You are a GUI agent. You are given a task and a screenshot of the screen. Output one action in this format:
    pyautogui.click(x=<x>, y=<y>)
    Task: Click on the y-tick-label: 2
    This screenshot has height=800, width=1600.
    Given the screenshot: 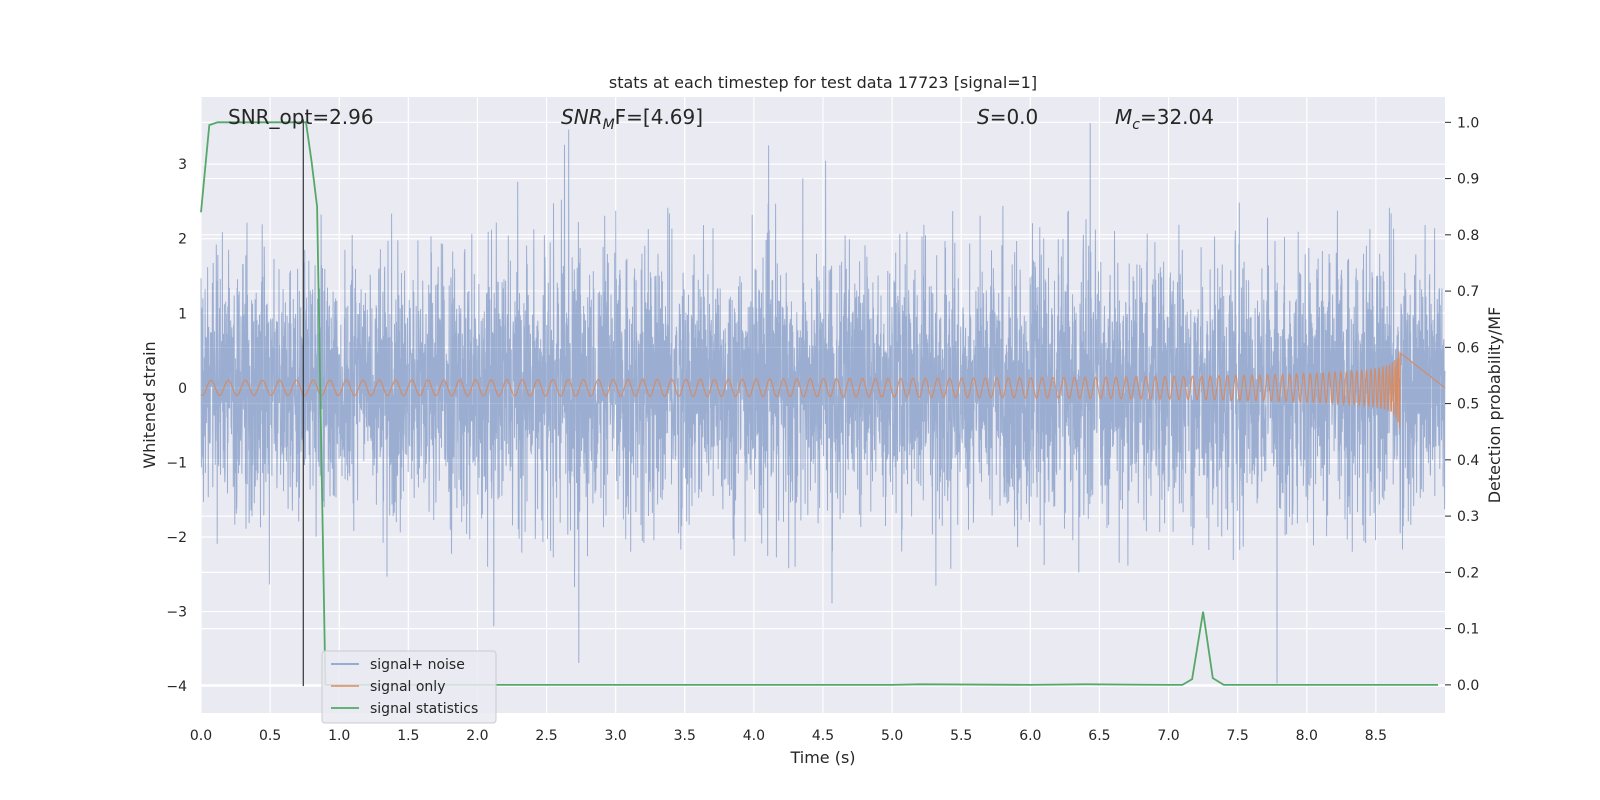 What is the action you would take?
    pyautogui.click(x=182, y=240)
    